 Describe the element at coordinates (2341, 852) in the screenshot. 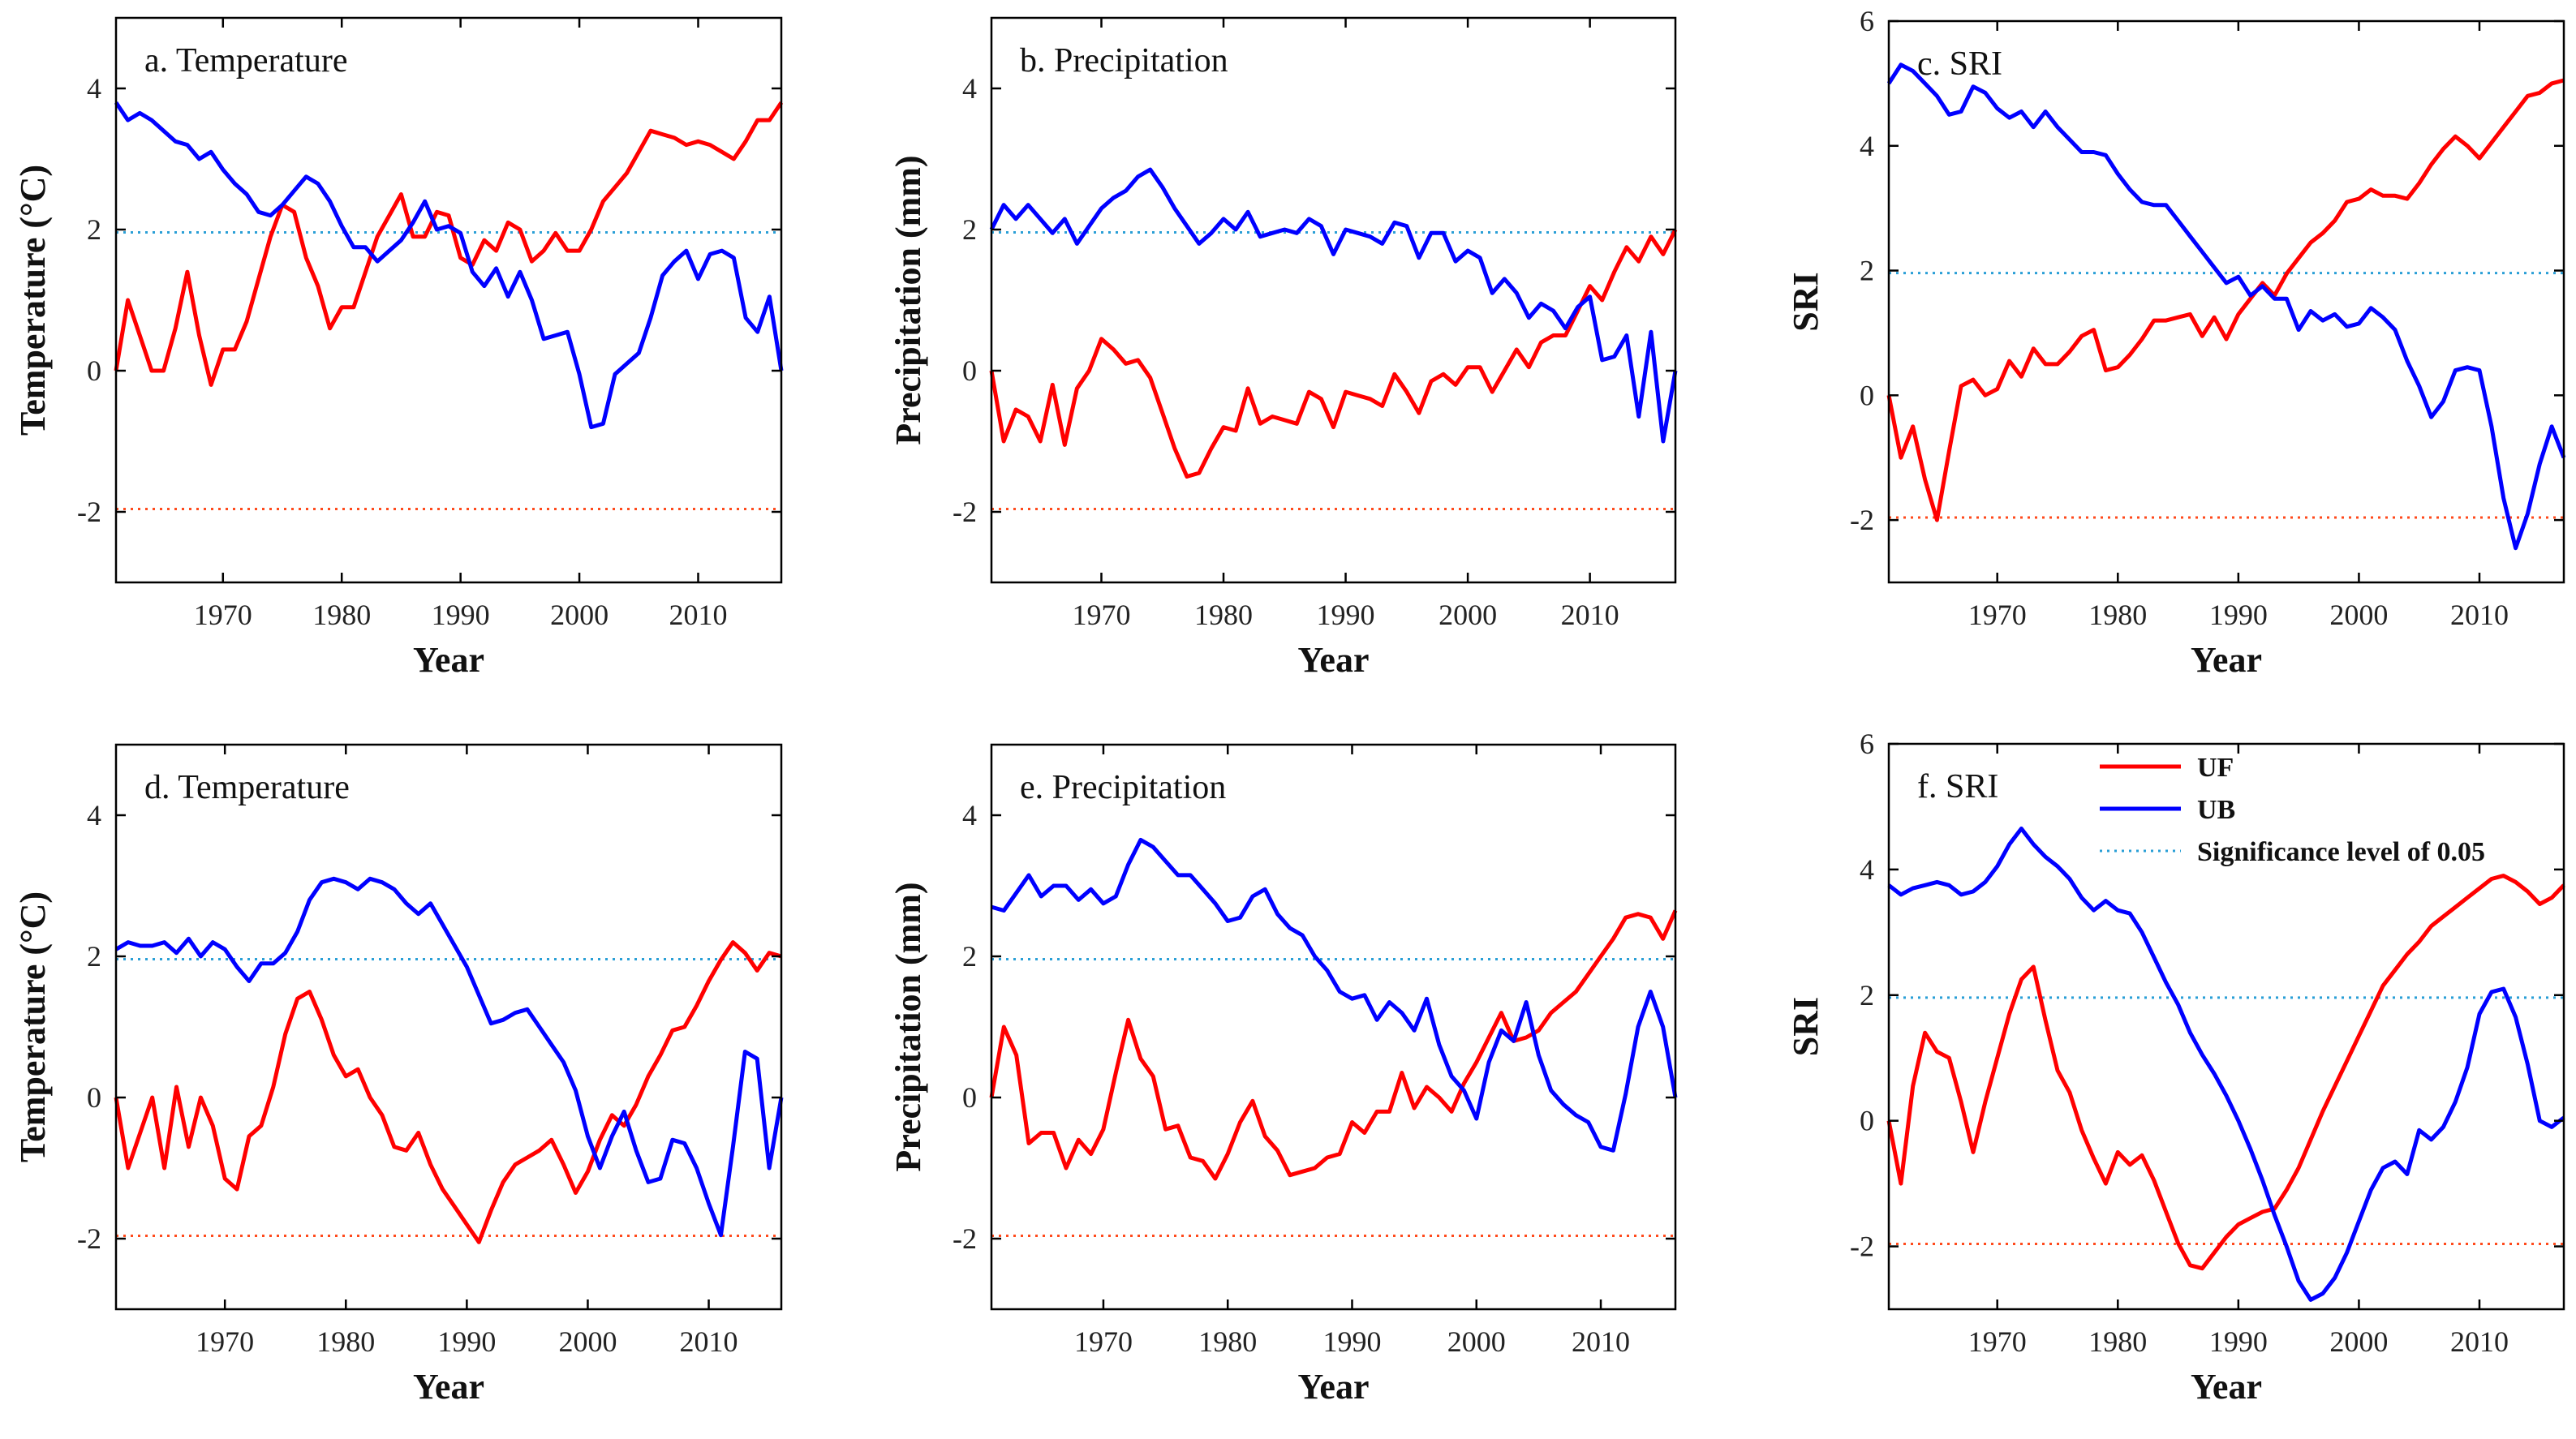

I see `legend-significance-label: Significance level of 0.05` at that location.